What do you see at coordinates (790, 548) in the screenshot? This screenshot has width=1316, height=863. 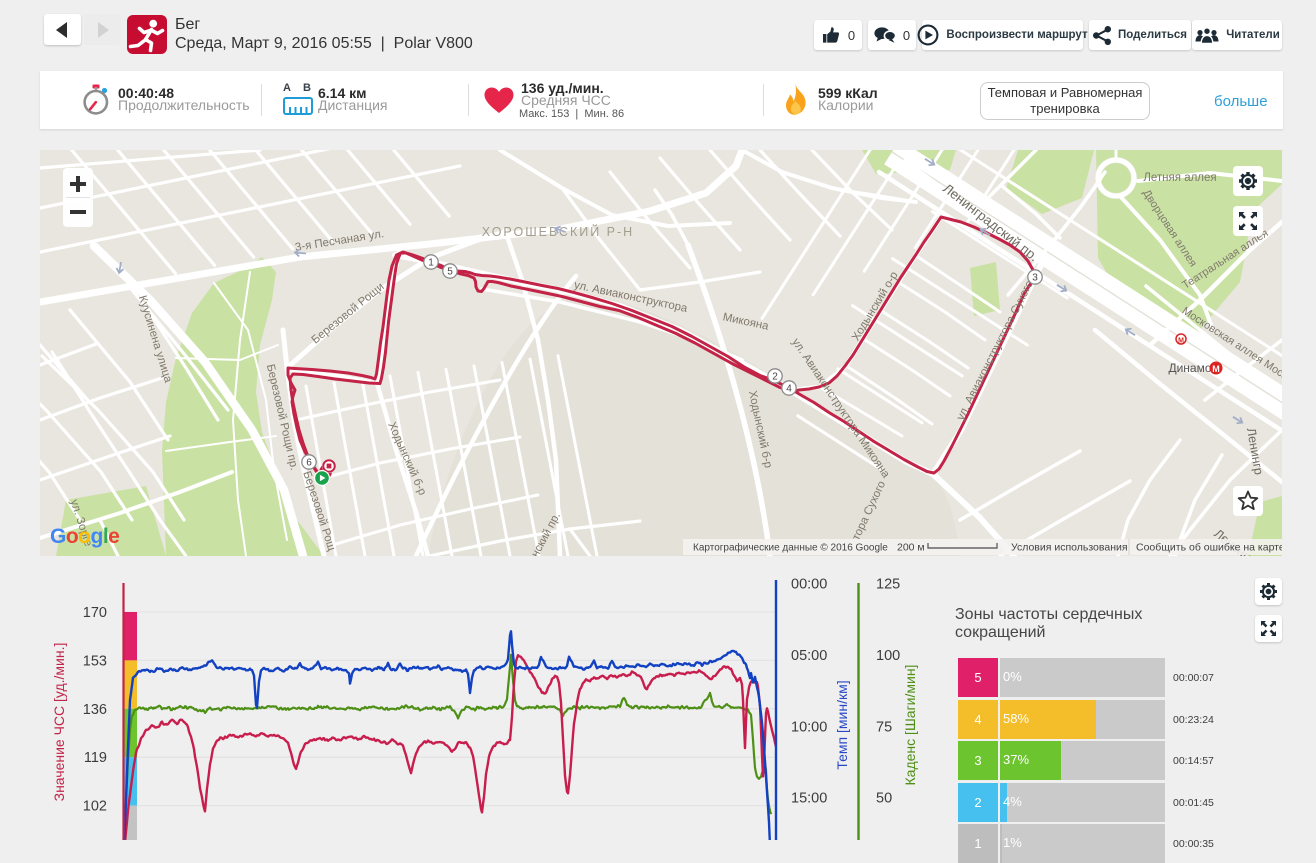 I see `svg-text:Картографические данные © 2016: Картографические данные © 2016 Google` at bounding box center [790, 548].